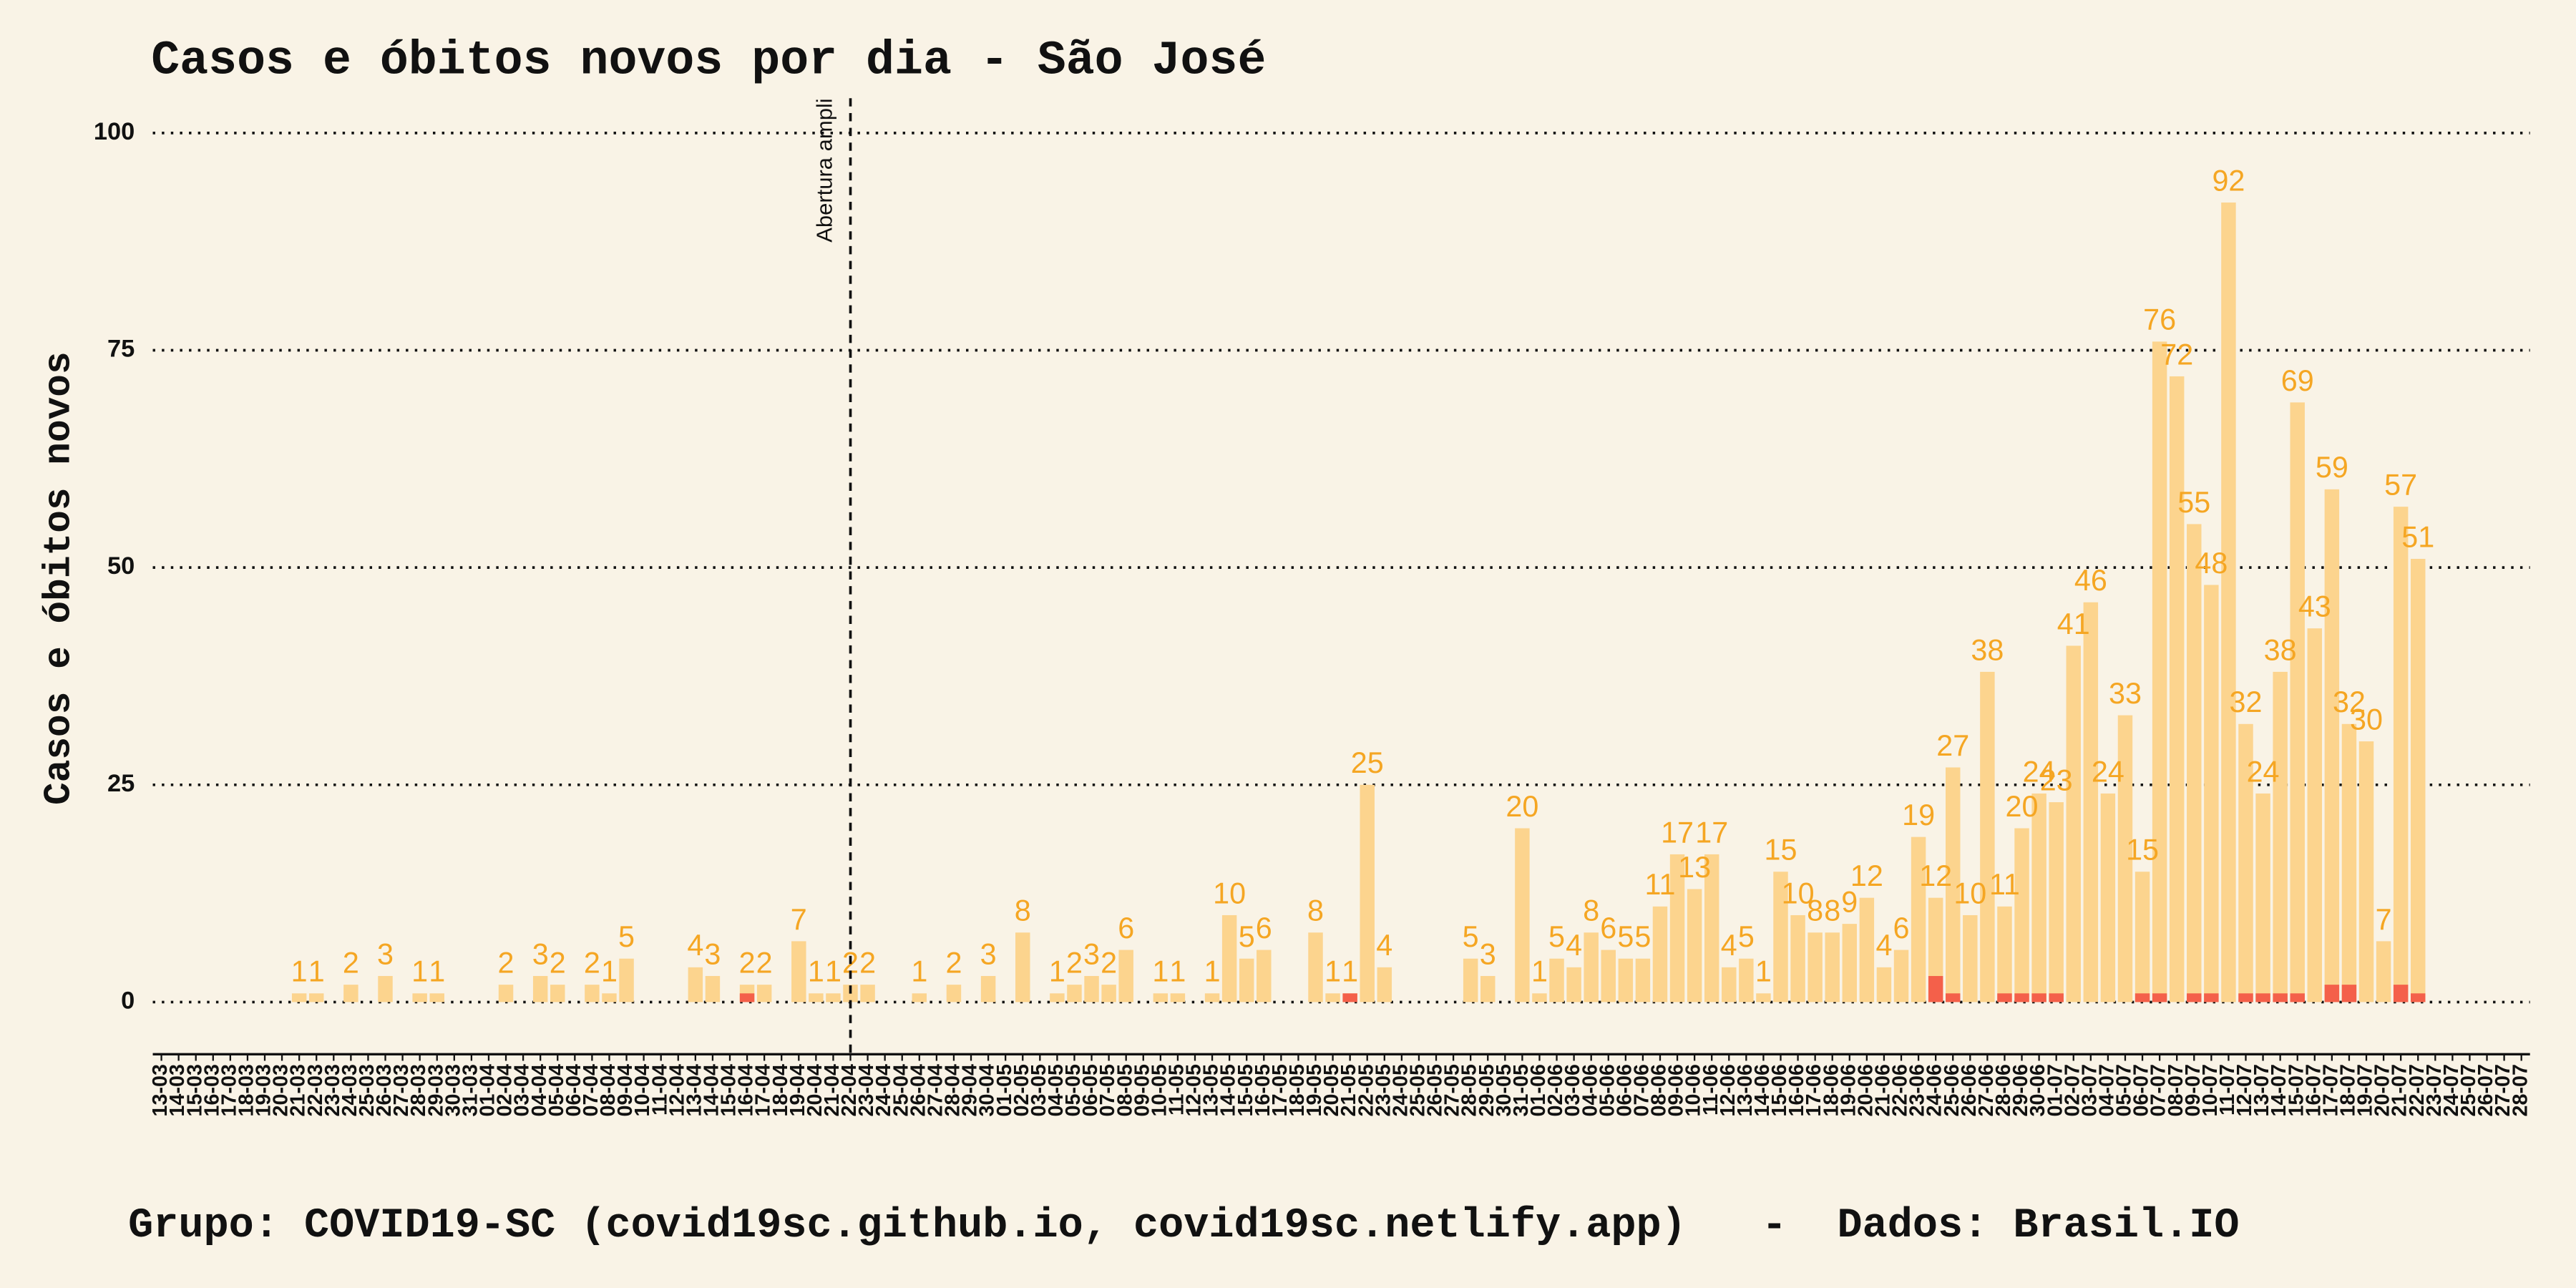 This screenshot has width=2576, height=1288. I want to click on x-tick-label: 22-03, so click(315, 1090).